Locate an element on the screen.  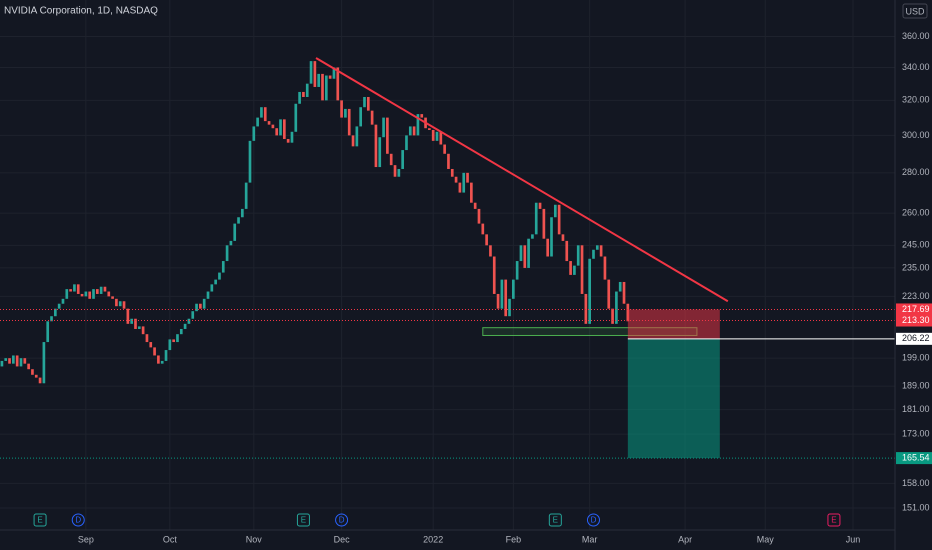
stop-zone is located at coordinates (673, 324).